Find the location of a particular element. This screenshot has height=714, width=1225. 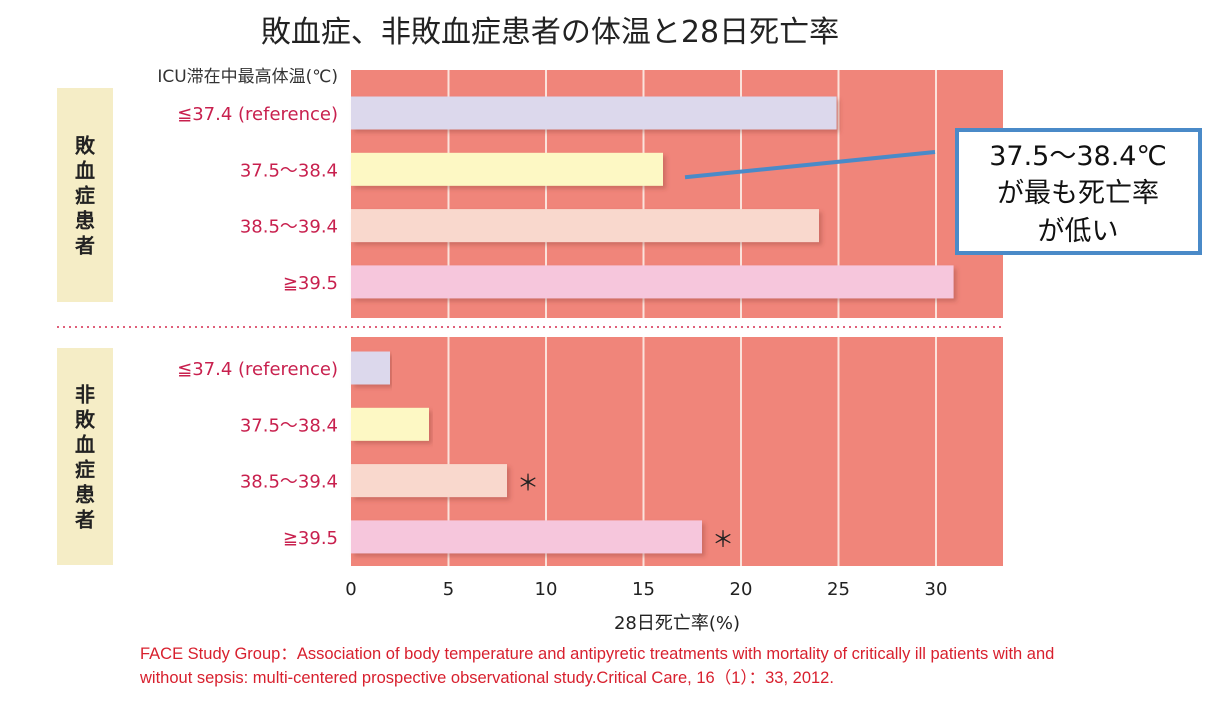

x-tick-label: 20 is located at coordinates (741, 589).